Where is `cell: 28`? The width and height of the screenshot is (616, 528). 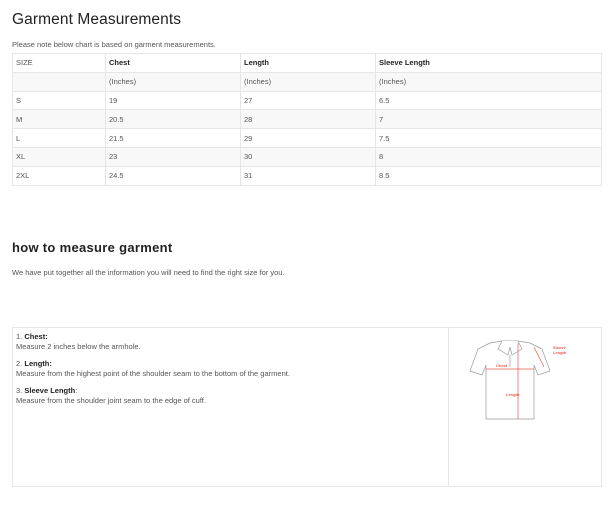 cell: 28 is located at coordinates (308, 119).